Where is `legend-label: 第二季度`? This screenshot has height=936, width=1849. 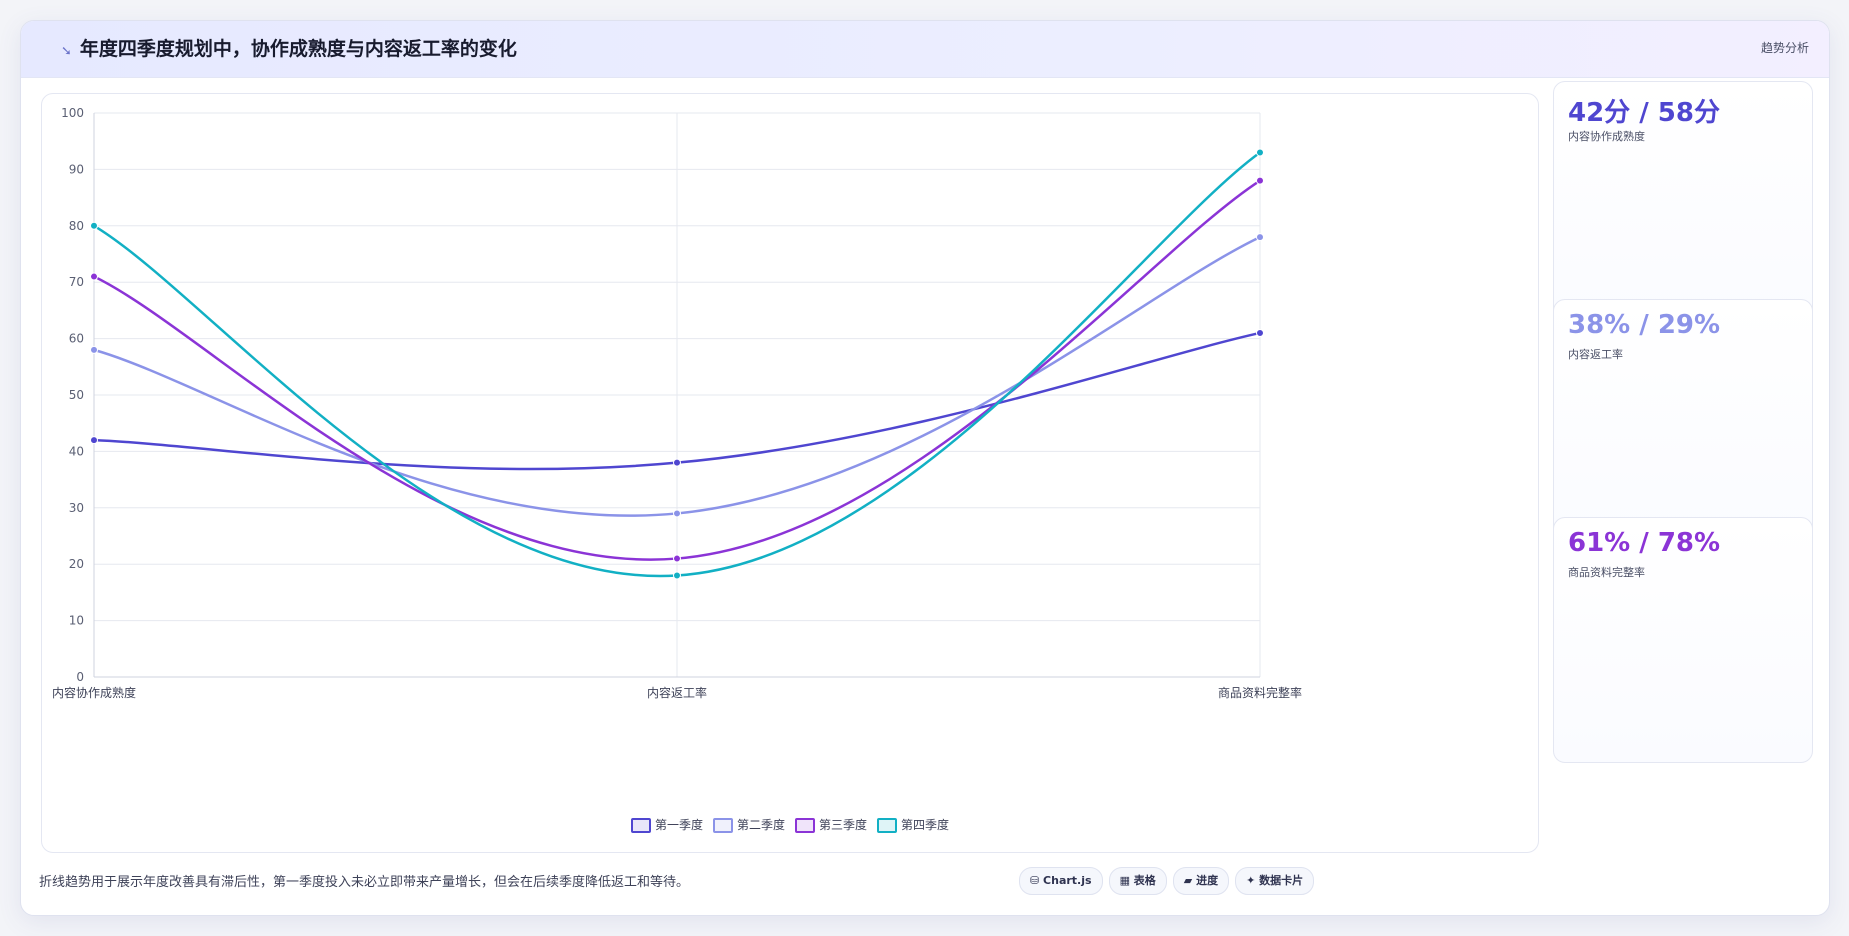 legend-label: 第二季度 is located at coordinates (760, 825).